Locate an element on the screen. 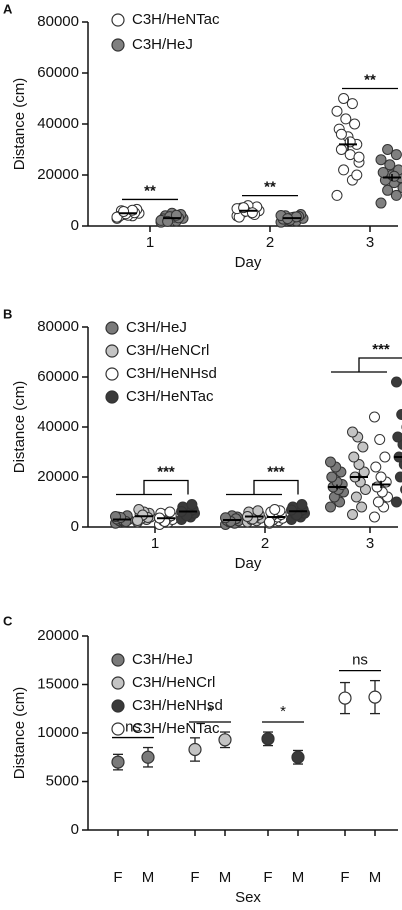 This screenshot has height=910, width=402. x-axis-label: Sex is located at coordinates (248, 897).